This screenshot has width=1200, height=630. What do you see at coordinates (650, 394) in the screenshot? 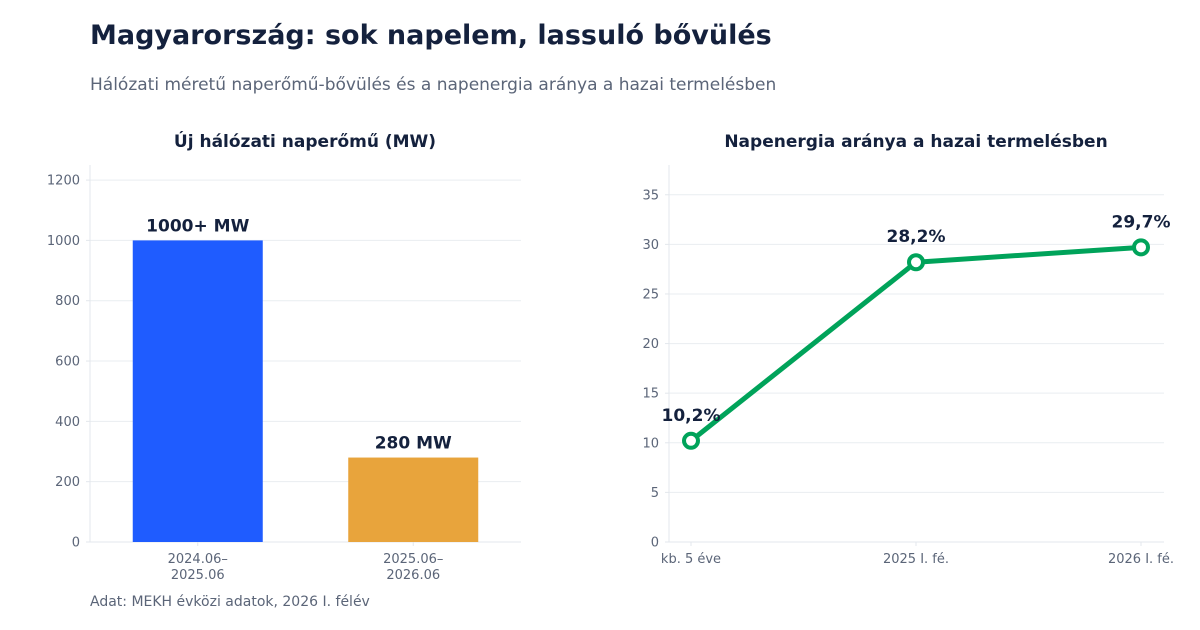
I see `line-y-tick-label: 15` at bounding box center [650, 394].